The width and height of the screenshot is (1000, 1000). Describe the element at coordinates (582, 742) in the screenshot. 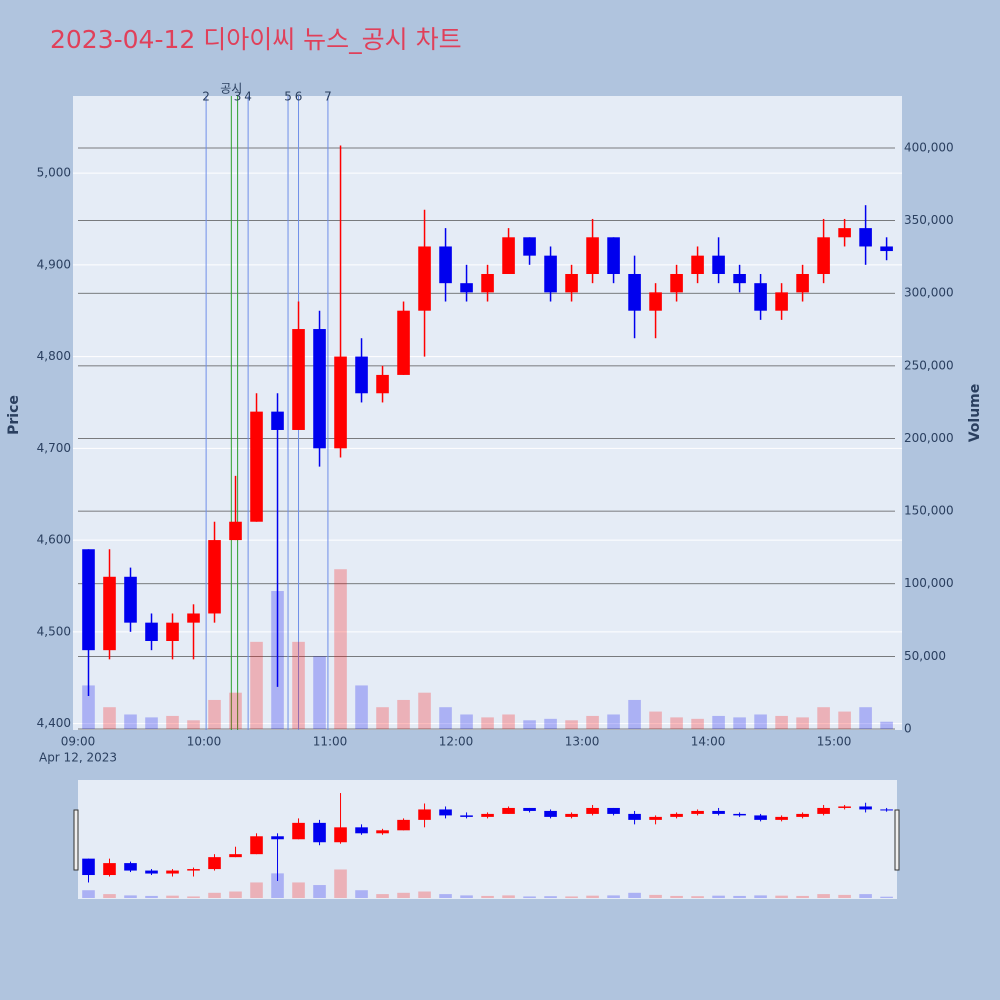

I see `x-tick-label: 13:00` at that location.